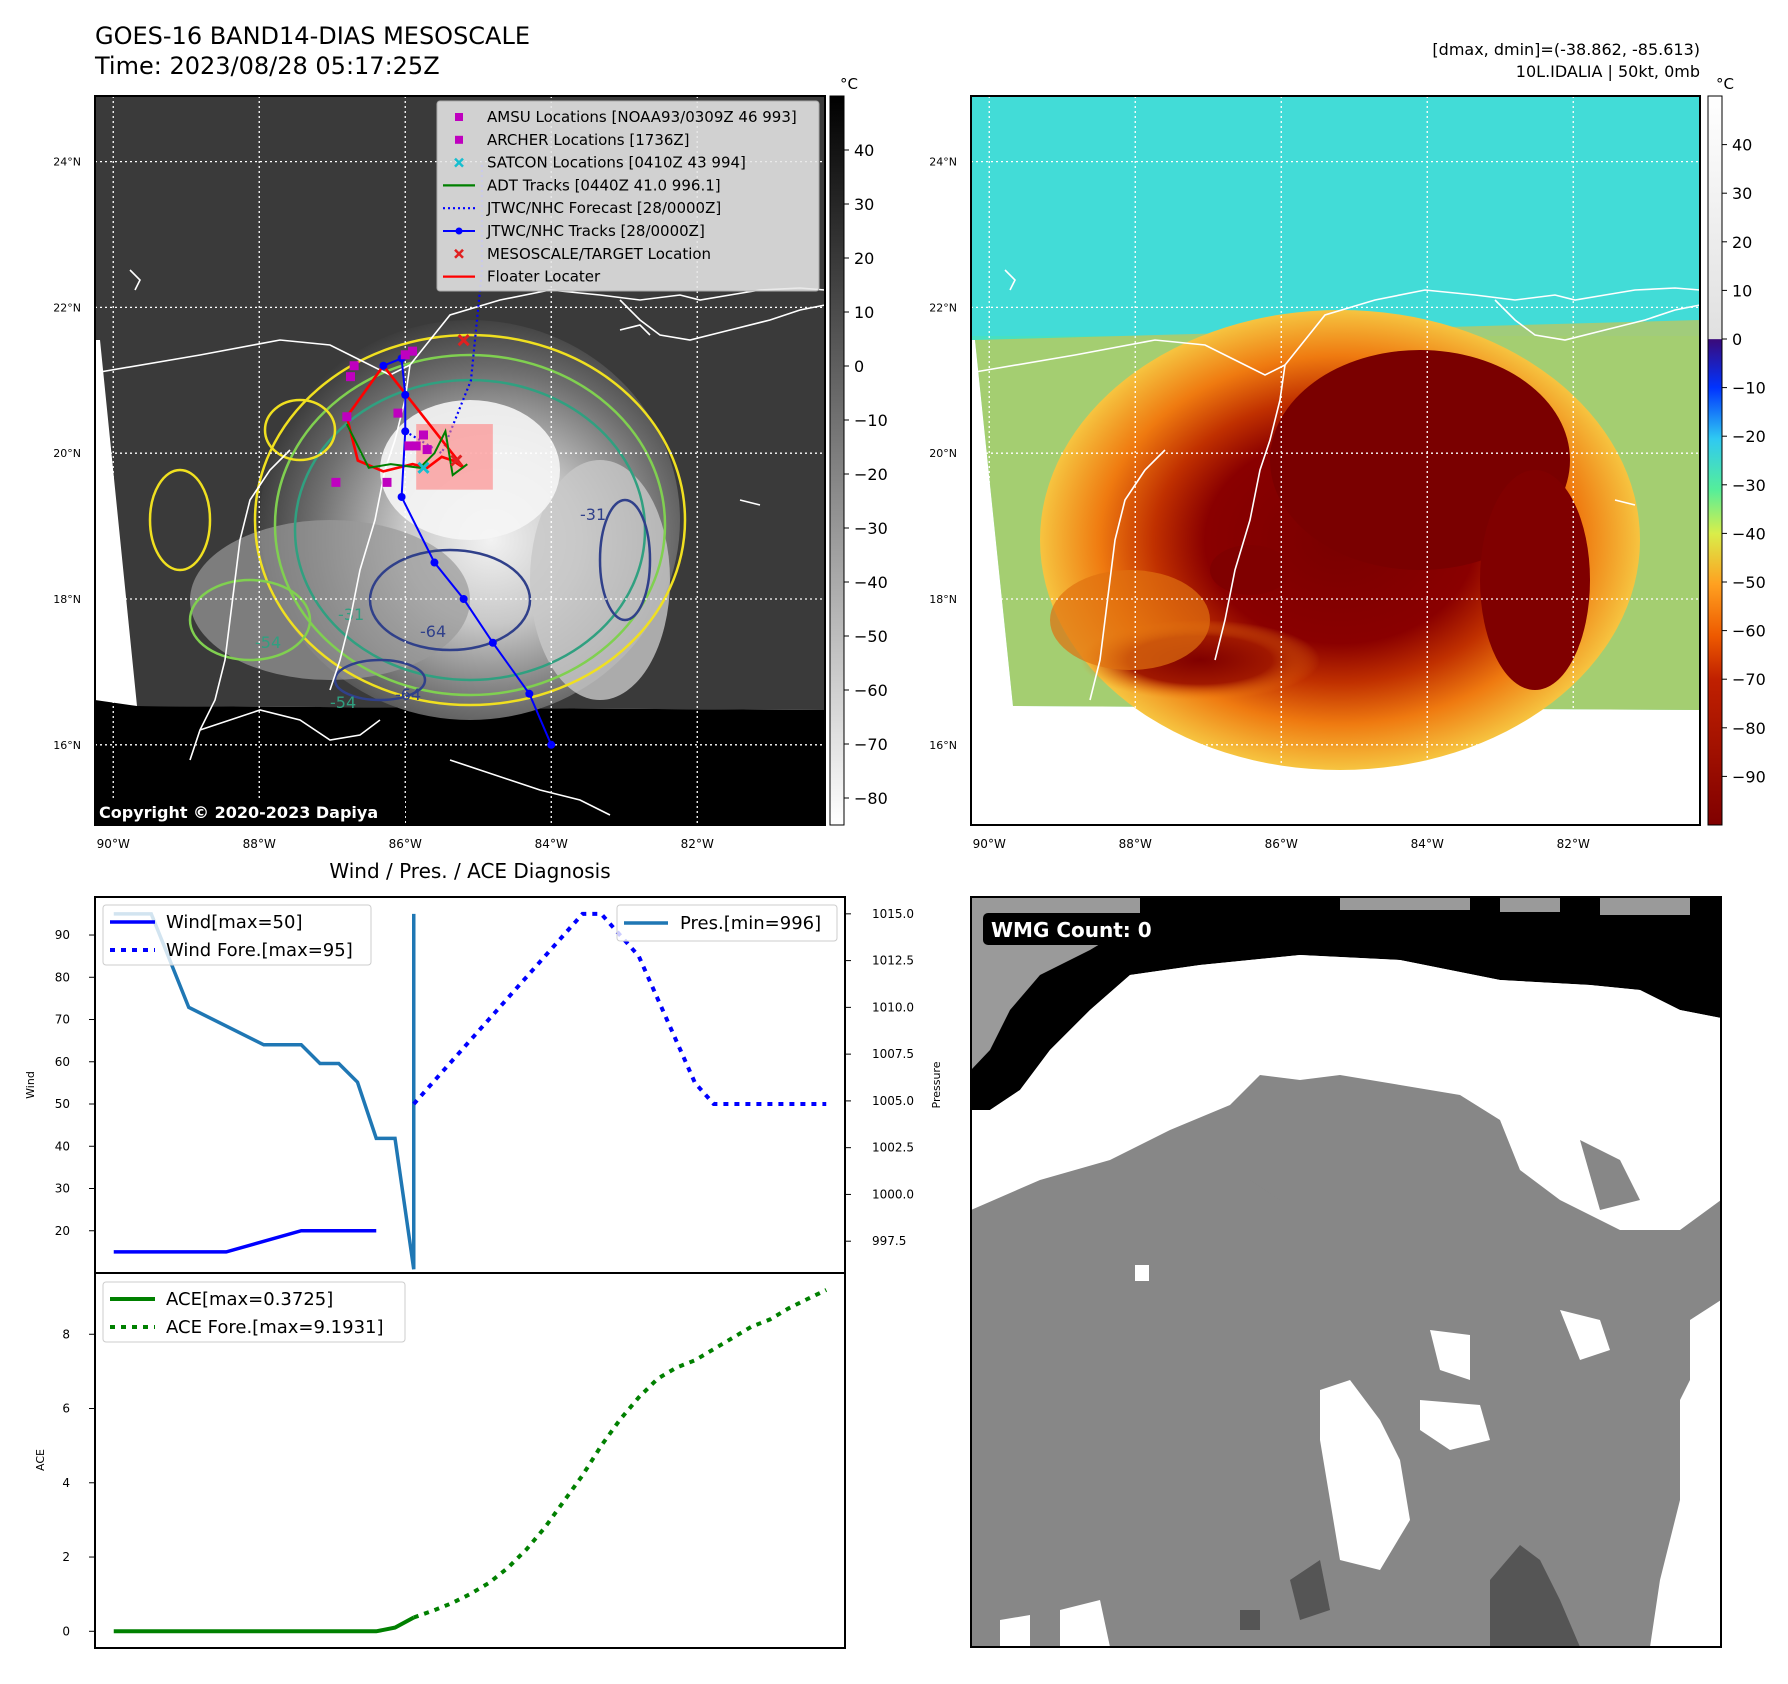 This screenshot has width=1788, height=1684. Describe the element at coordinates (113, 844) in the screenshot. I see `lon-tick-label: 90°W` at that location.